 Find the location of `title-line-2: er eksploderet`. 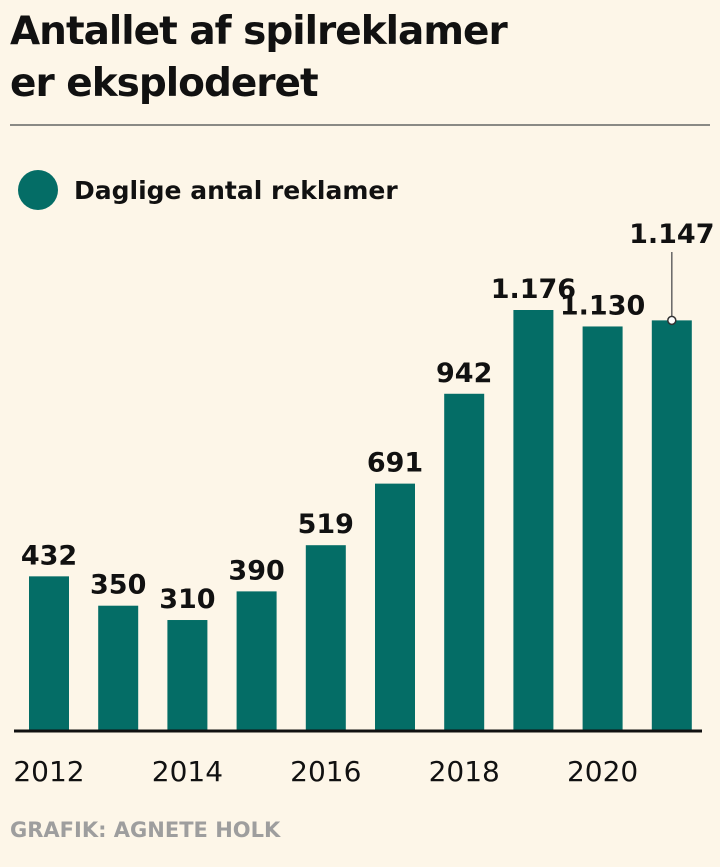

title-line-2: er eksploderet is located at coordinates (164, 83).